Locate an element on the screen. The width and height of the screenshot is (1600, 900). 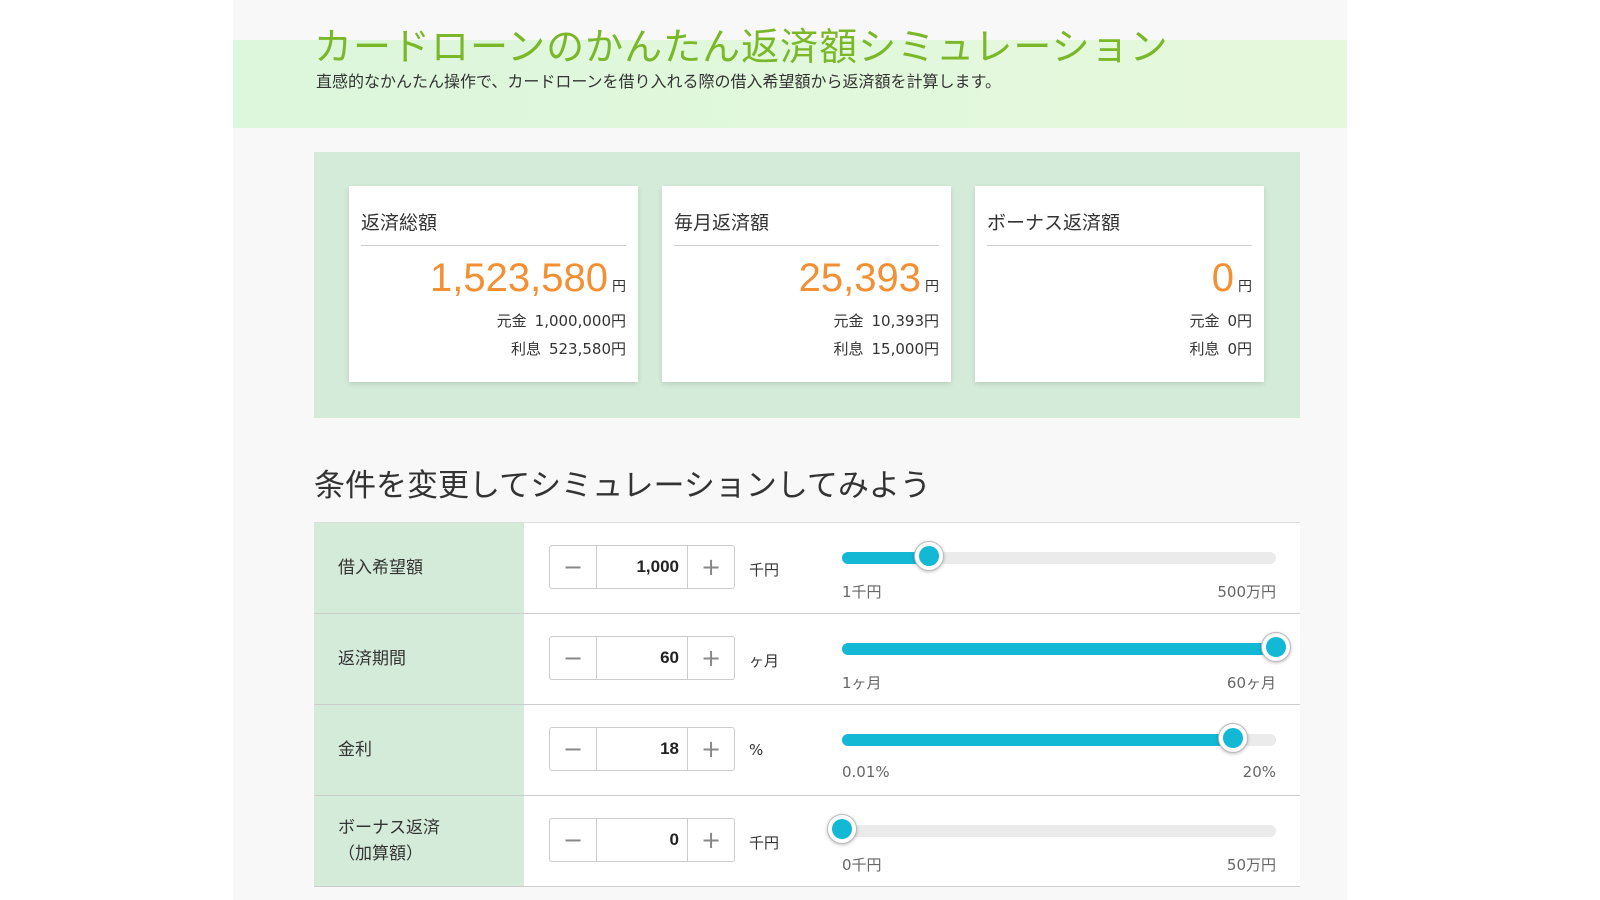
principal-value: 0円 is located at coordinates (1239, 321).